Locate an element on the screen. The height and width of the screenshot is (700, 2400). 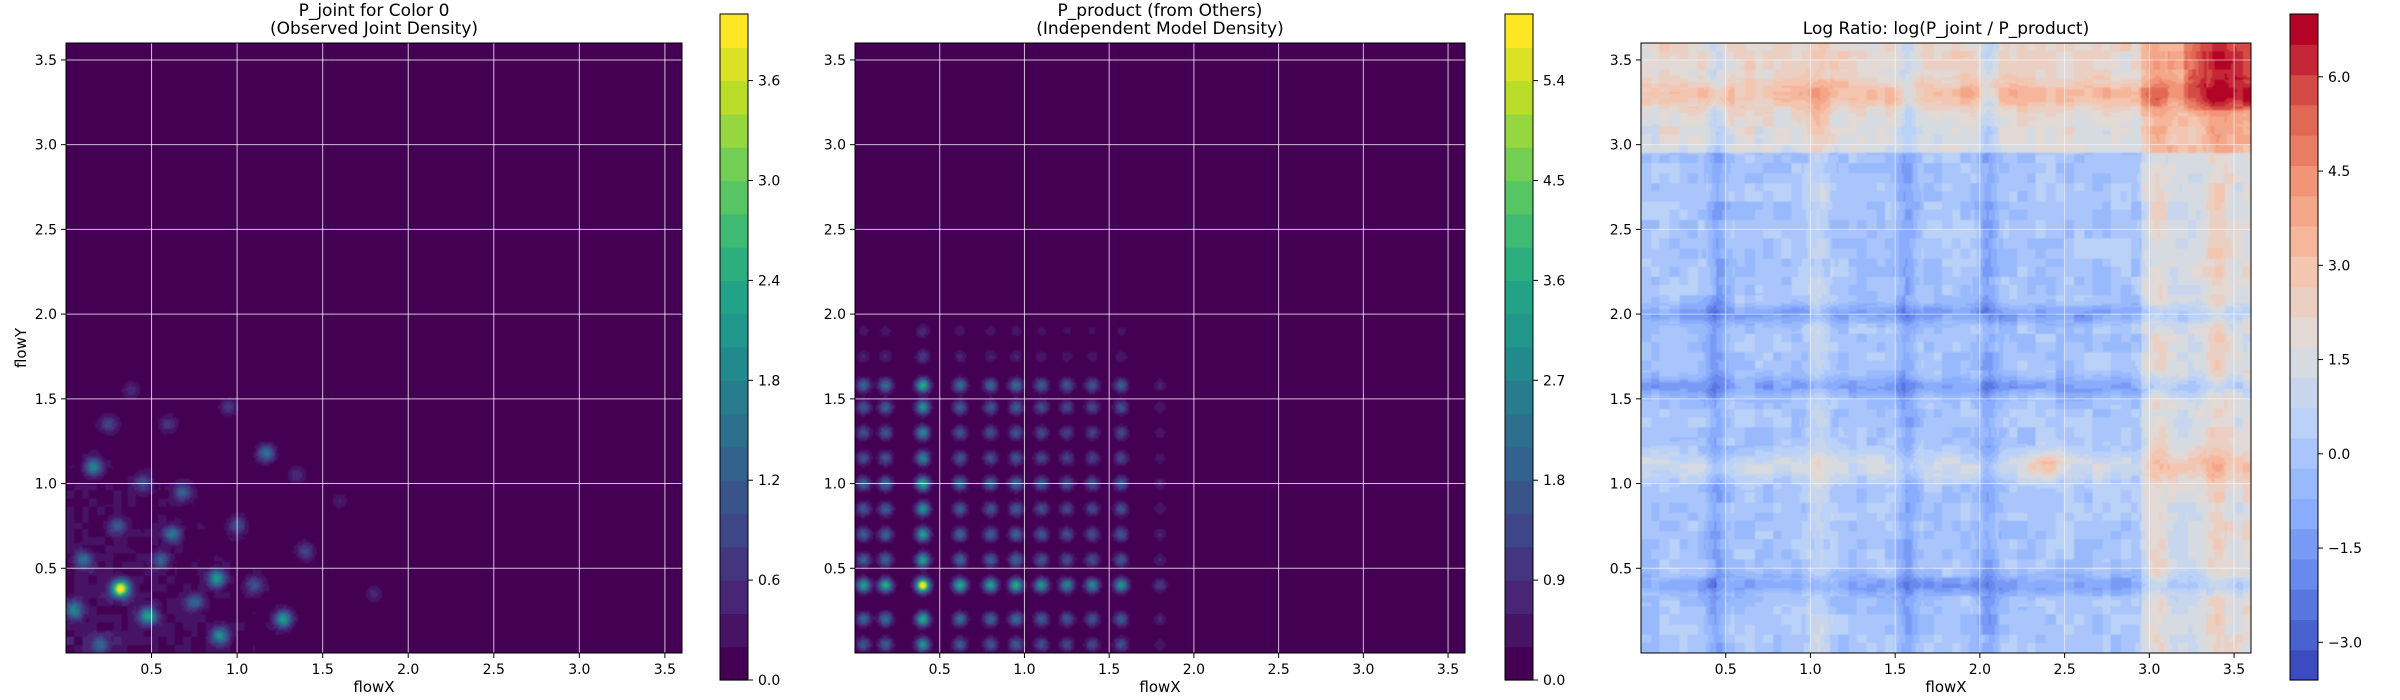
panel1-colorbar: 0.0 0.6 1.2 1.8 2.4 3.0 3.6 is located at coordinates (749, 351).